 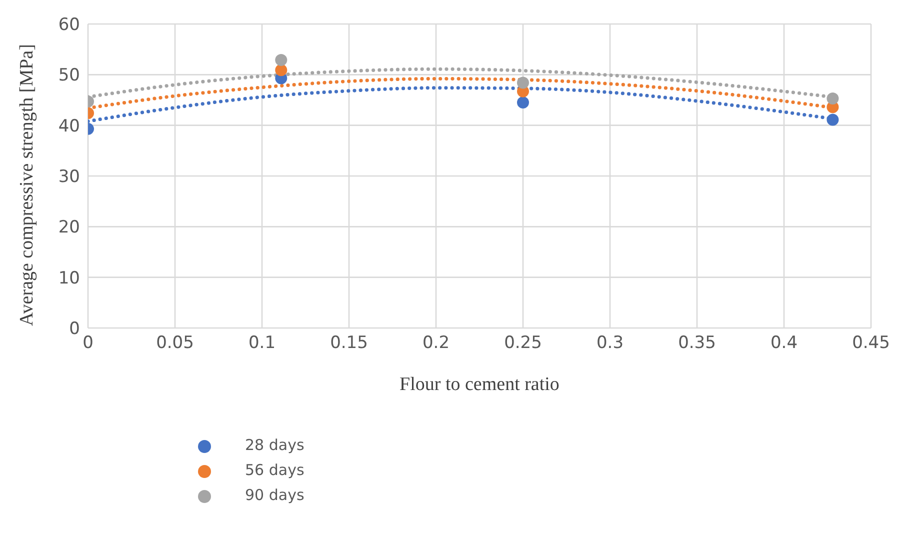 I want to click on x-tick-label: 0.25, so click(x=523, y=343).